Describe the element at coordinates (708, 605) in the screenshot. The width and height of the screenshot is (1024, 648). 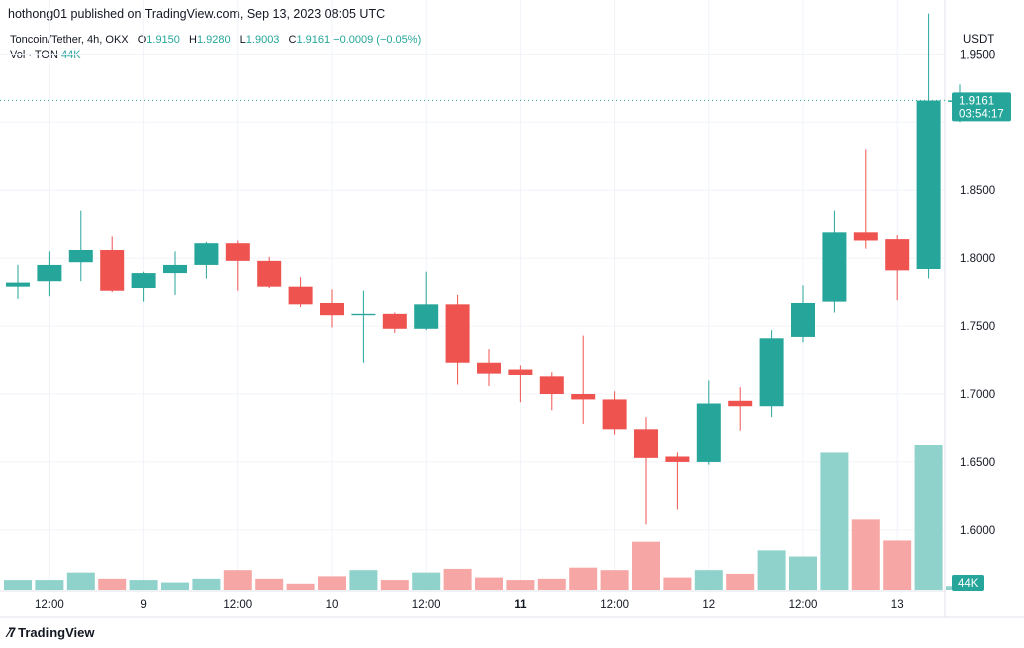
I see `time-tick-label: 12` at that location.